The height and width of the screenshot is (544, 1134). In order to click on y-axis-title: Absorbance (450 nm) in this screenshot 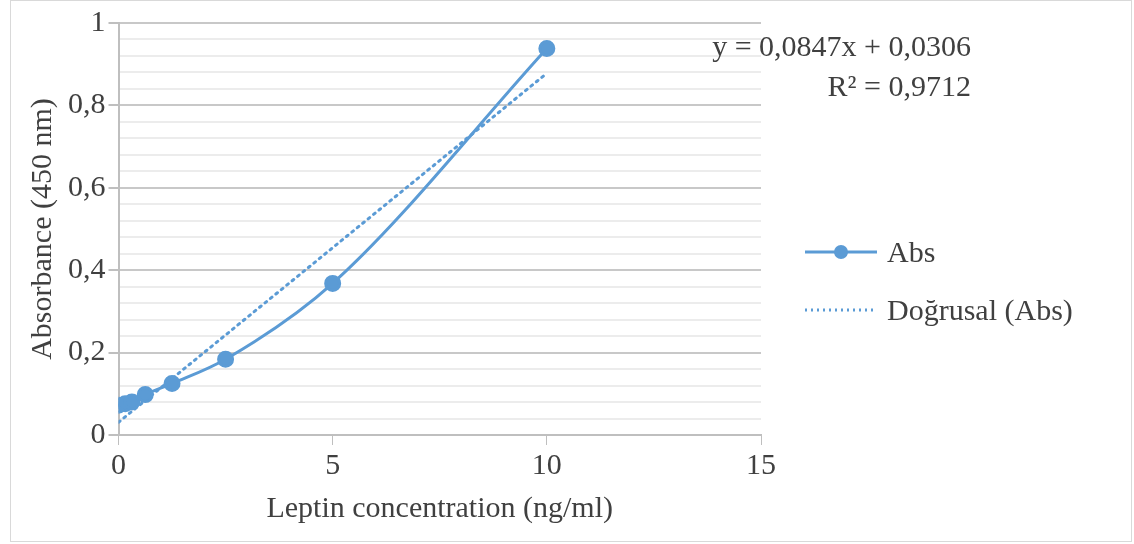, I will do `click(40, 229)`.